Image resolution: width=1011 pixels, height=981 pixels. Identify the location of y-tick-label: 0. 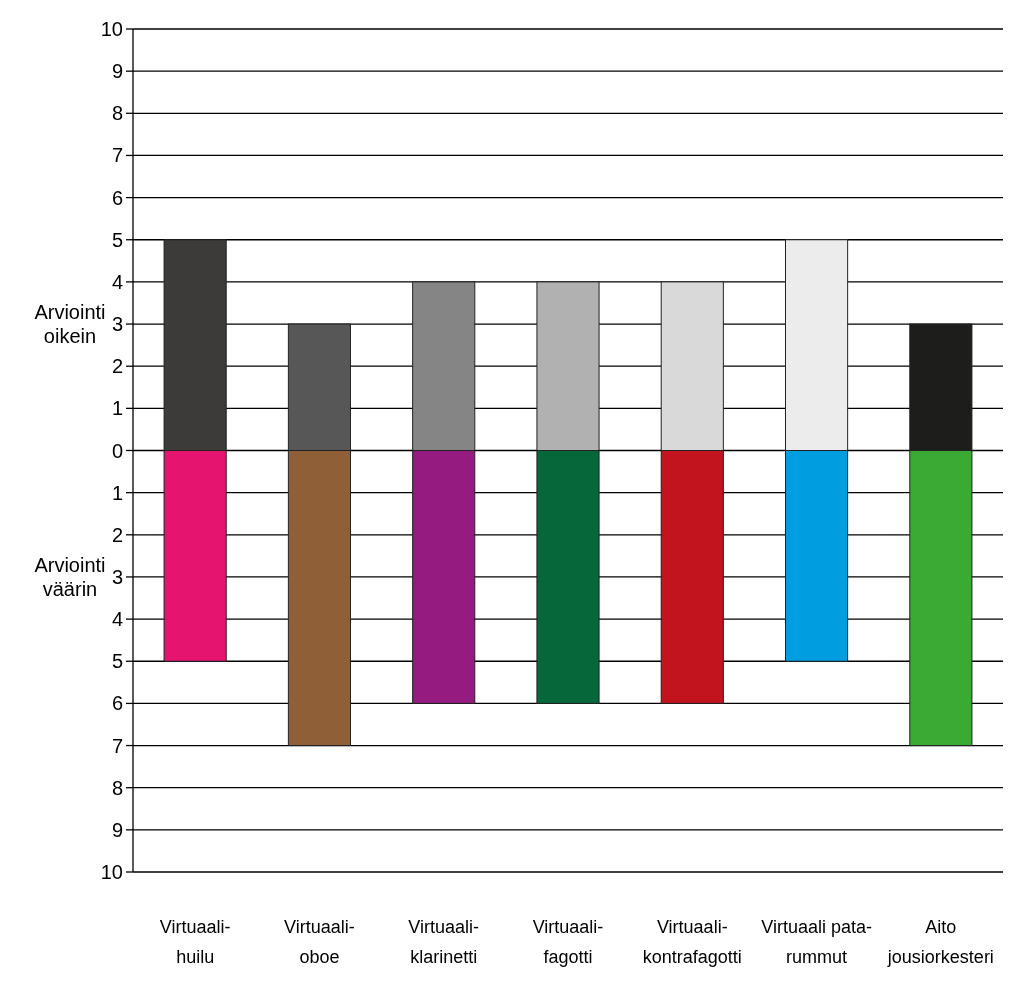
(117, 450).